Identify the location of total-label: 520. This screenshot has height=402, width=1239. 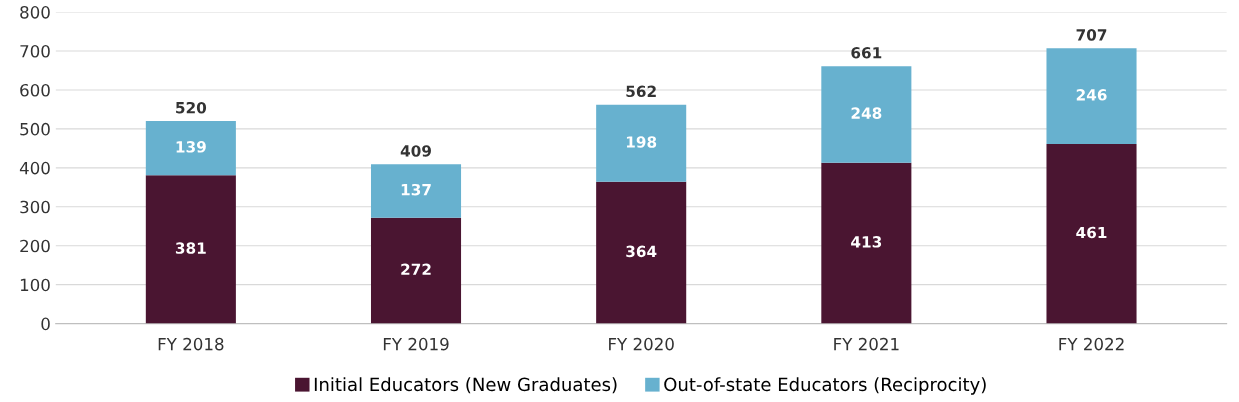
(191, 107).